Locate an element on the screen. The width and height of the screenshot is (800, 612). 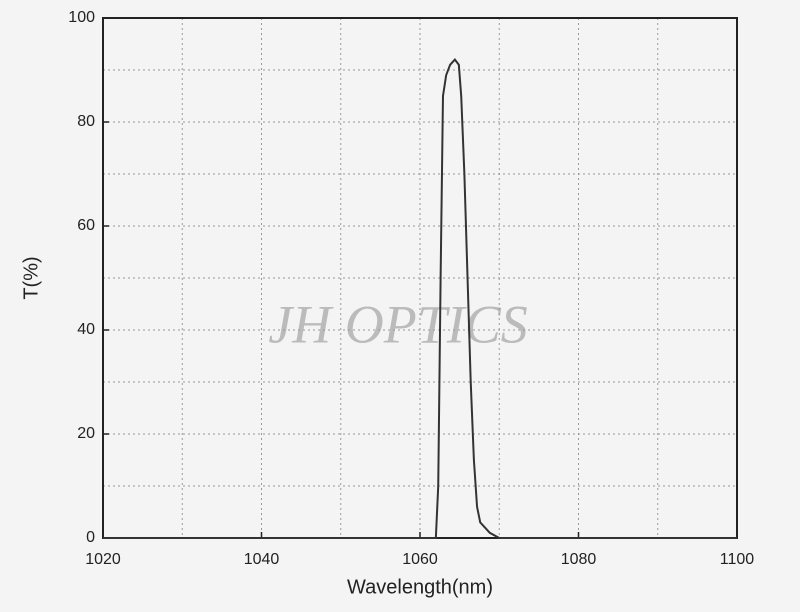
watermark: JH OPTICS is located at coordinates (397, 324).